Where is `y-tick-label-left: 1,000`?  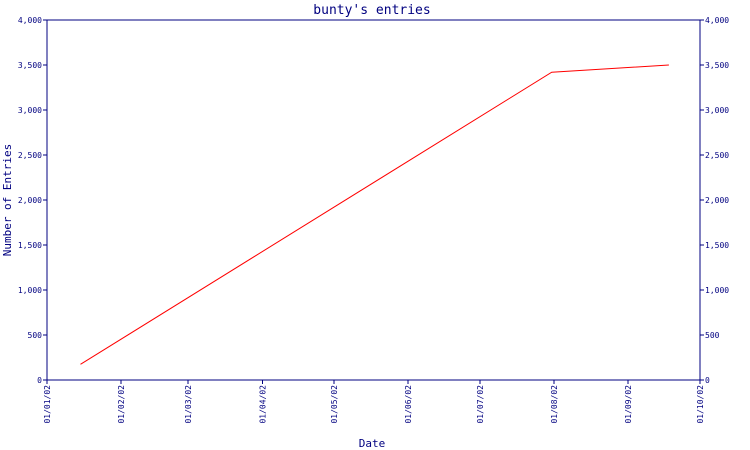
y-tick-label-left: 1,000 is located at coordinates (30, 290).